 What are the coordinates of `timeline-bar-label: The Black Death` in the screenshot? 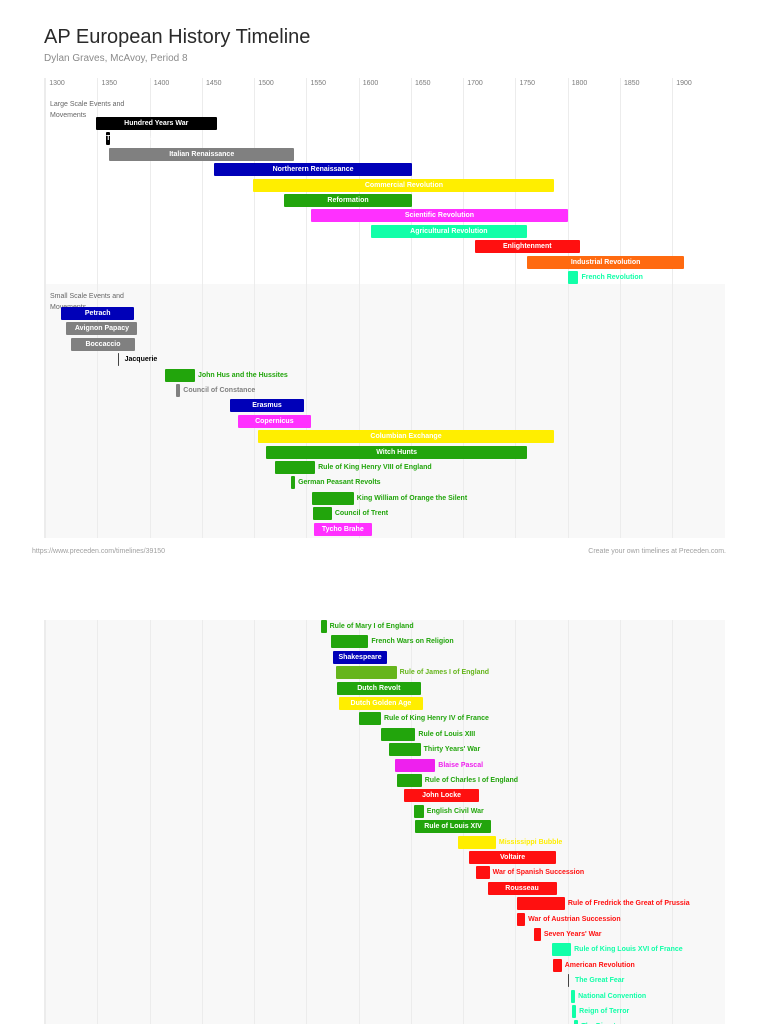 It's located at (133, 139).